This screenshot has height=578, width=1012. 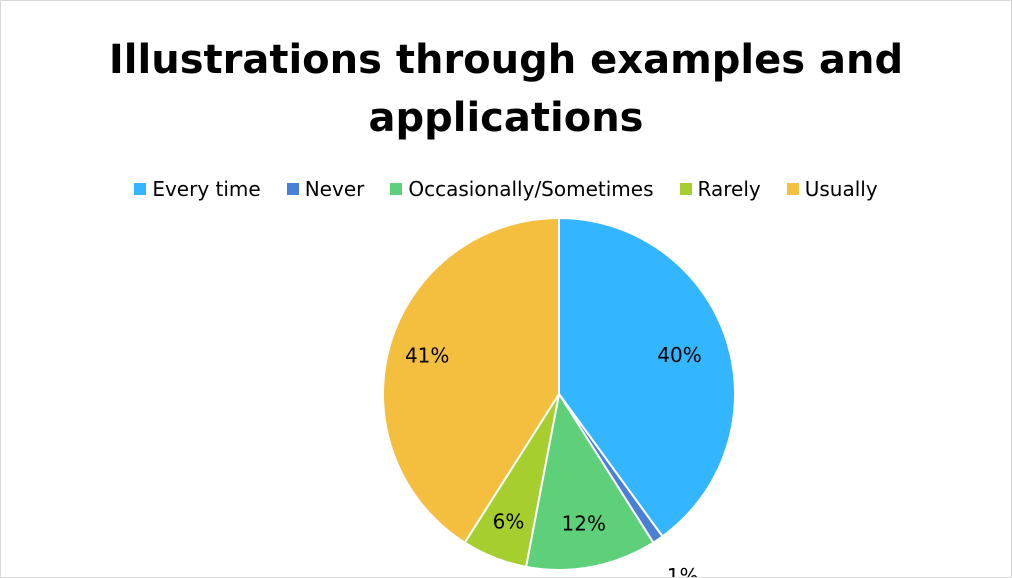 I want to click on data-label: 40%, so click(x=679, y=355).